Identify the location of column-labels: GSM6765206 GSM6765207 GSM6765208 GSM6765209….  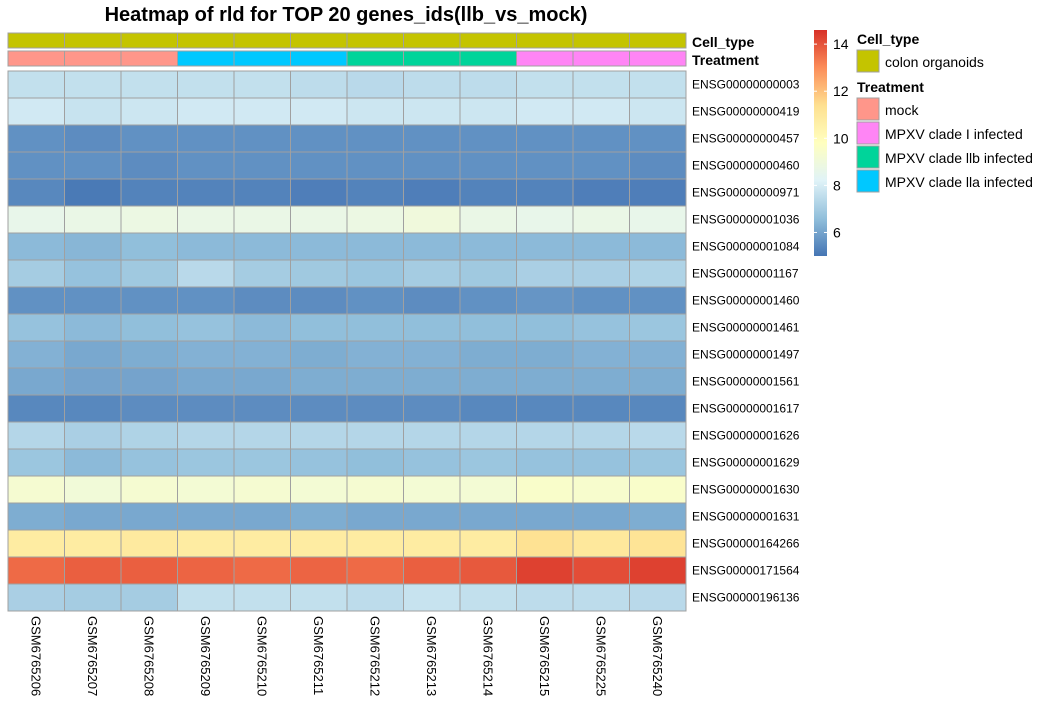
(346, 656).